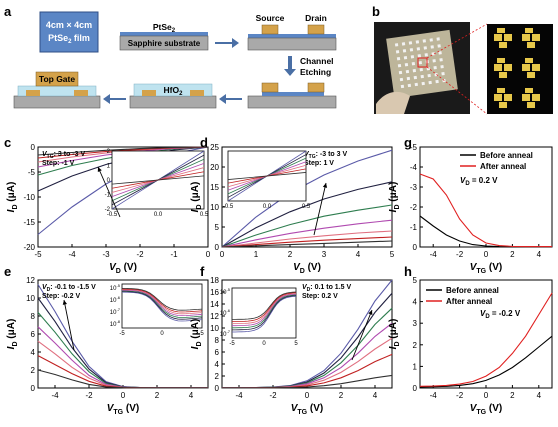 This screenshot has width=558, height=427. What do you see at coordinates (217, 376) in the screenshot?
I see `y-tick-label: 2` at bounding box center [217, 376].